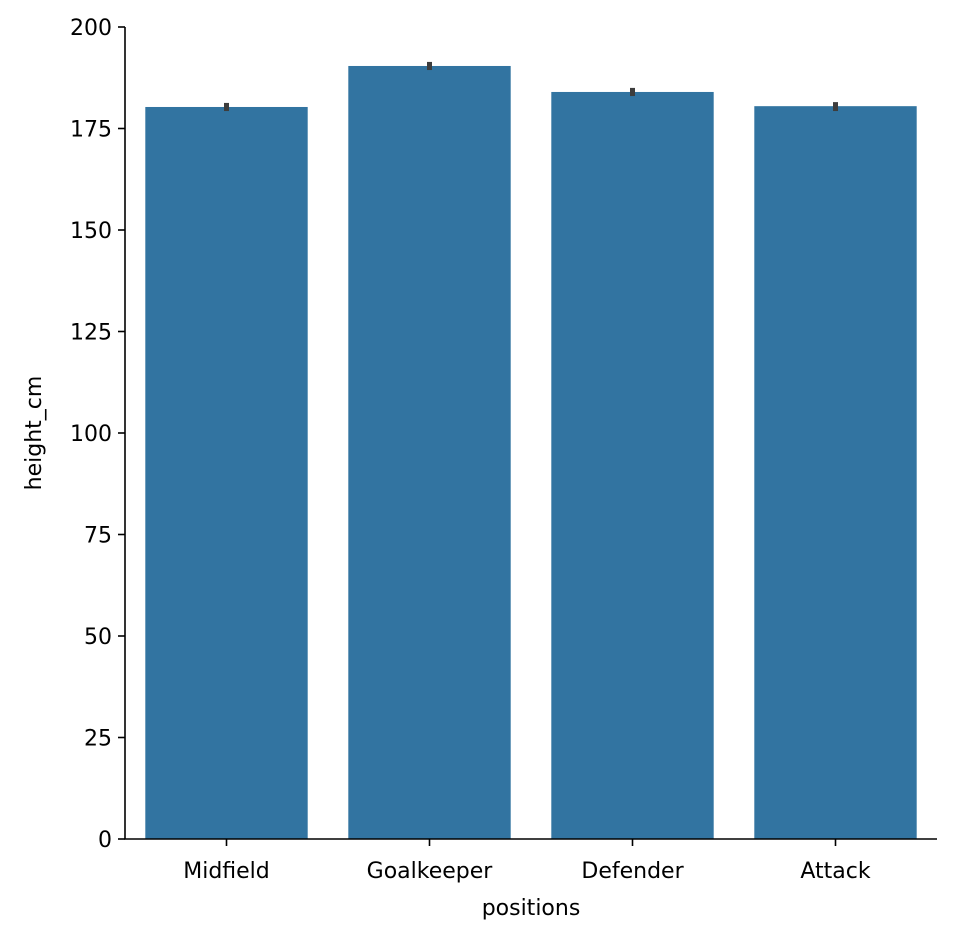 The image size is (974, 940). What do you see at coordinates (835, 473) in the screenshot?
I see `bar-attack` at bounding box center [835, 473].